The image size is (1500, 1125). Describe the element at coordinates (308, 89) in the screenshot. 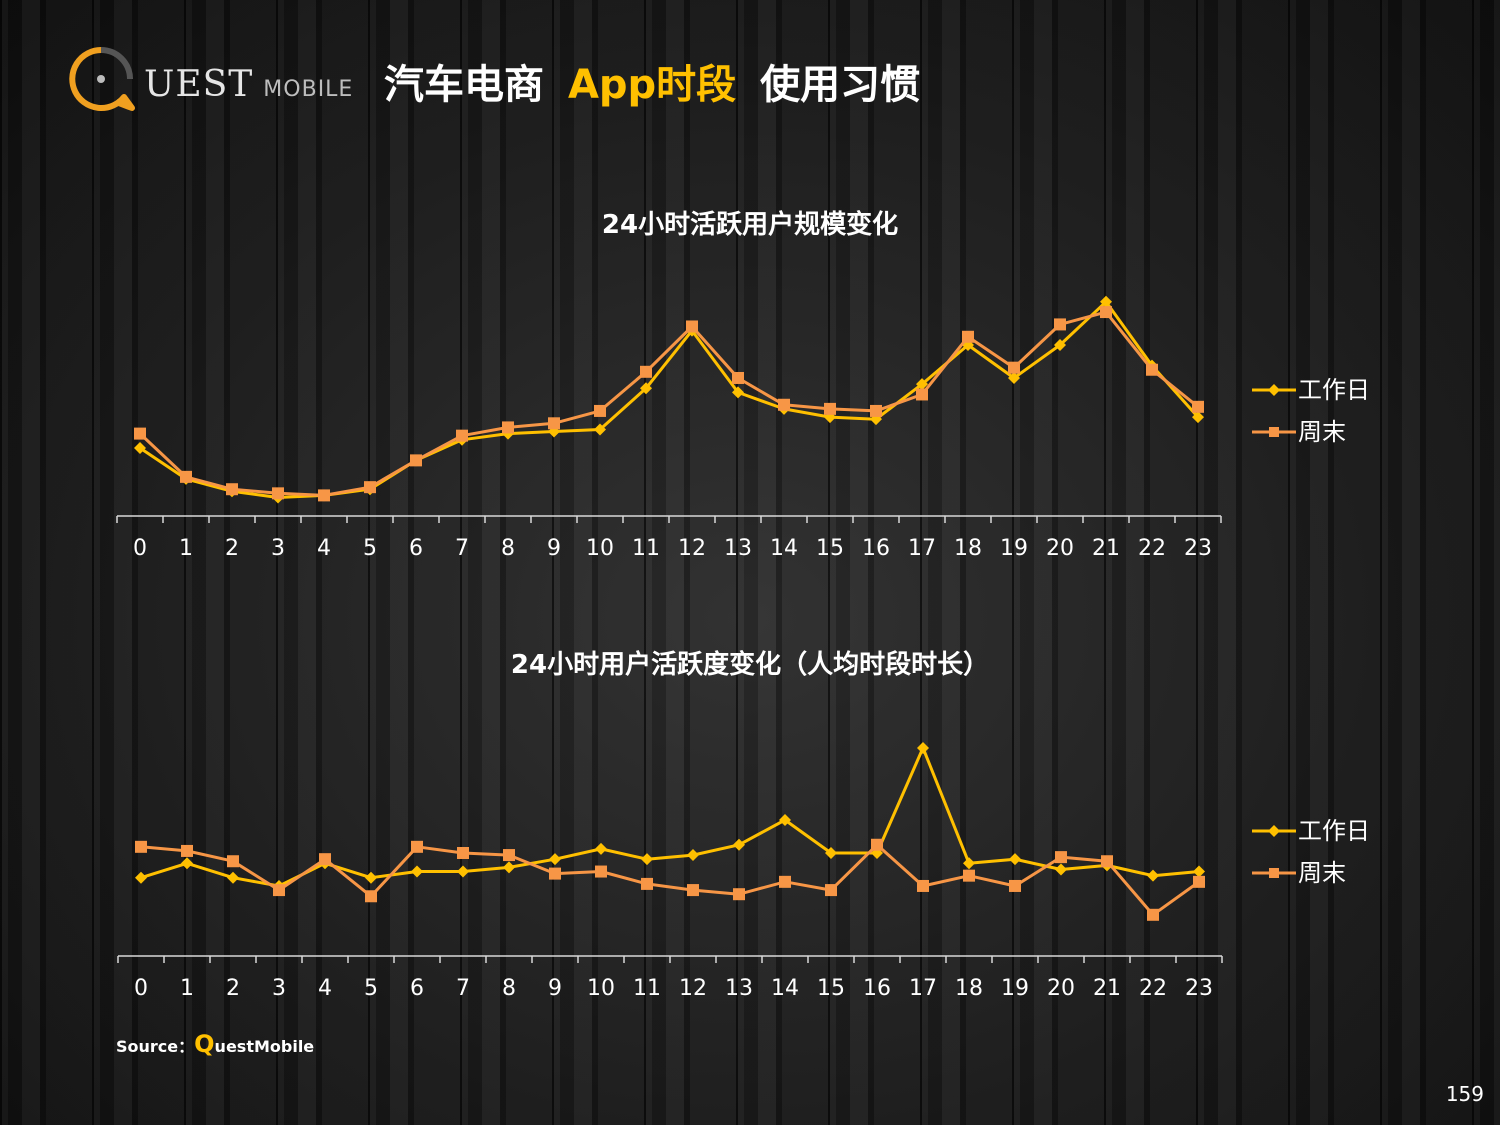

I see `logo-sub-text: MOBILE` at that location.